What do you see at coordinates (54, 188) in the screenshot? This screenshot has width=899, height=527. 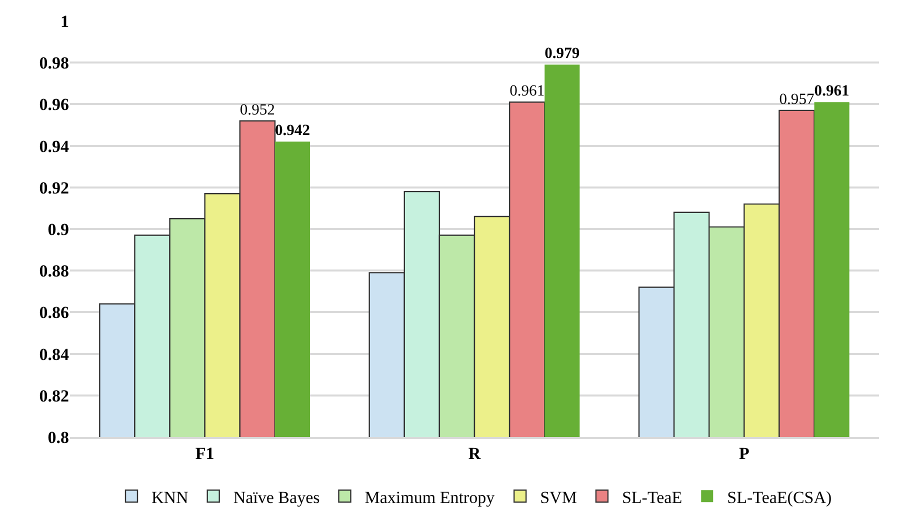 I see `y-tick-label: 0.92` at bounding box center [54, 188].